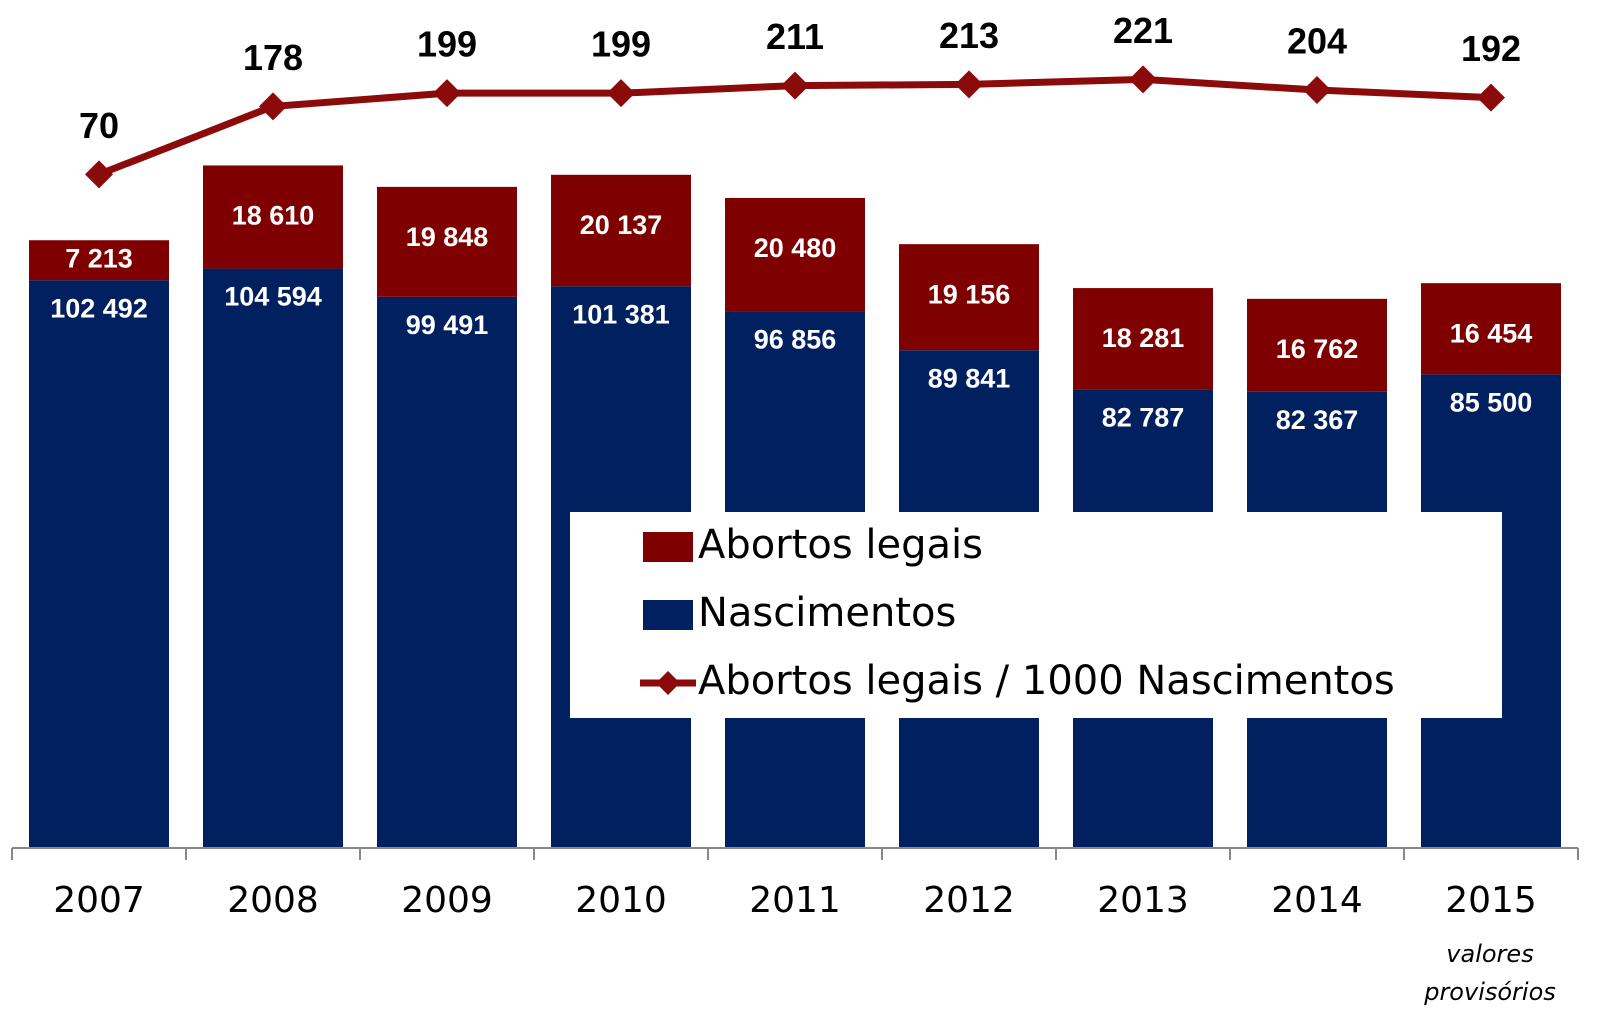 This screenshot has height=1029, width=1605. What do you see at coordinates (447, 325) in the screenshot?
I see `bar-label: 99 491` at bounding box center [447, 325].